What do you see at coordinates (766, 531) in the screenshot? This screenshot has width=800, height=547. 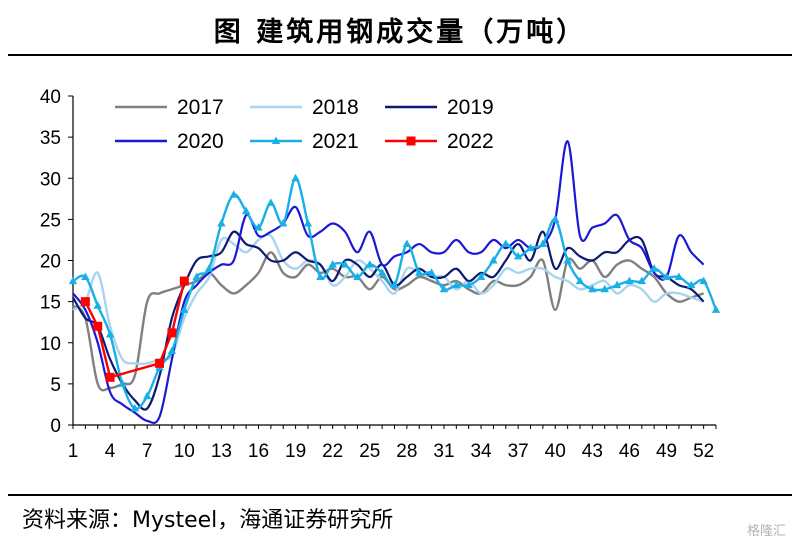 I see `watermark-text: 格隆汇` at bounding box center [766, 531].